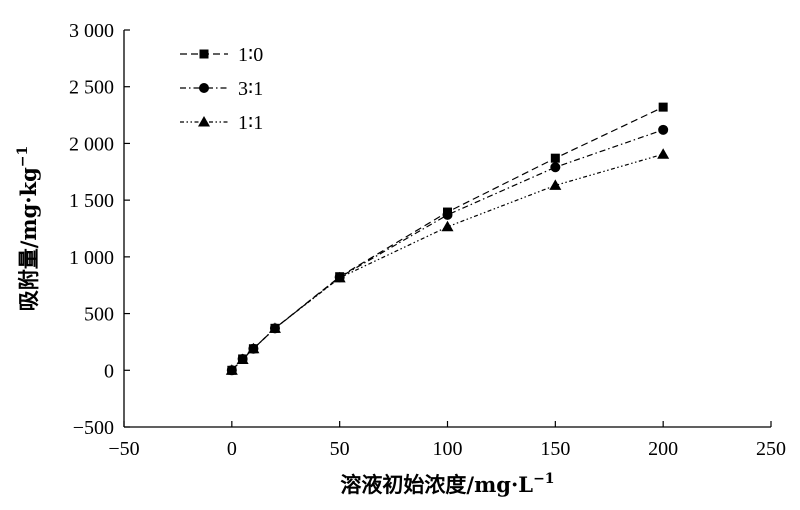 This screenshot has width=800, height=510. What do you see at coordinates (221, 55) in the screenshot?
I see `legend-item: 1∶0` at bounding box center [221, 55].